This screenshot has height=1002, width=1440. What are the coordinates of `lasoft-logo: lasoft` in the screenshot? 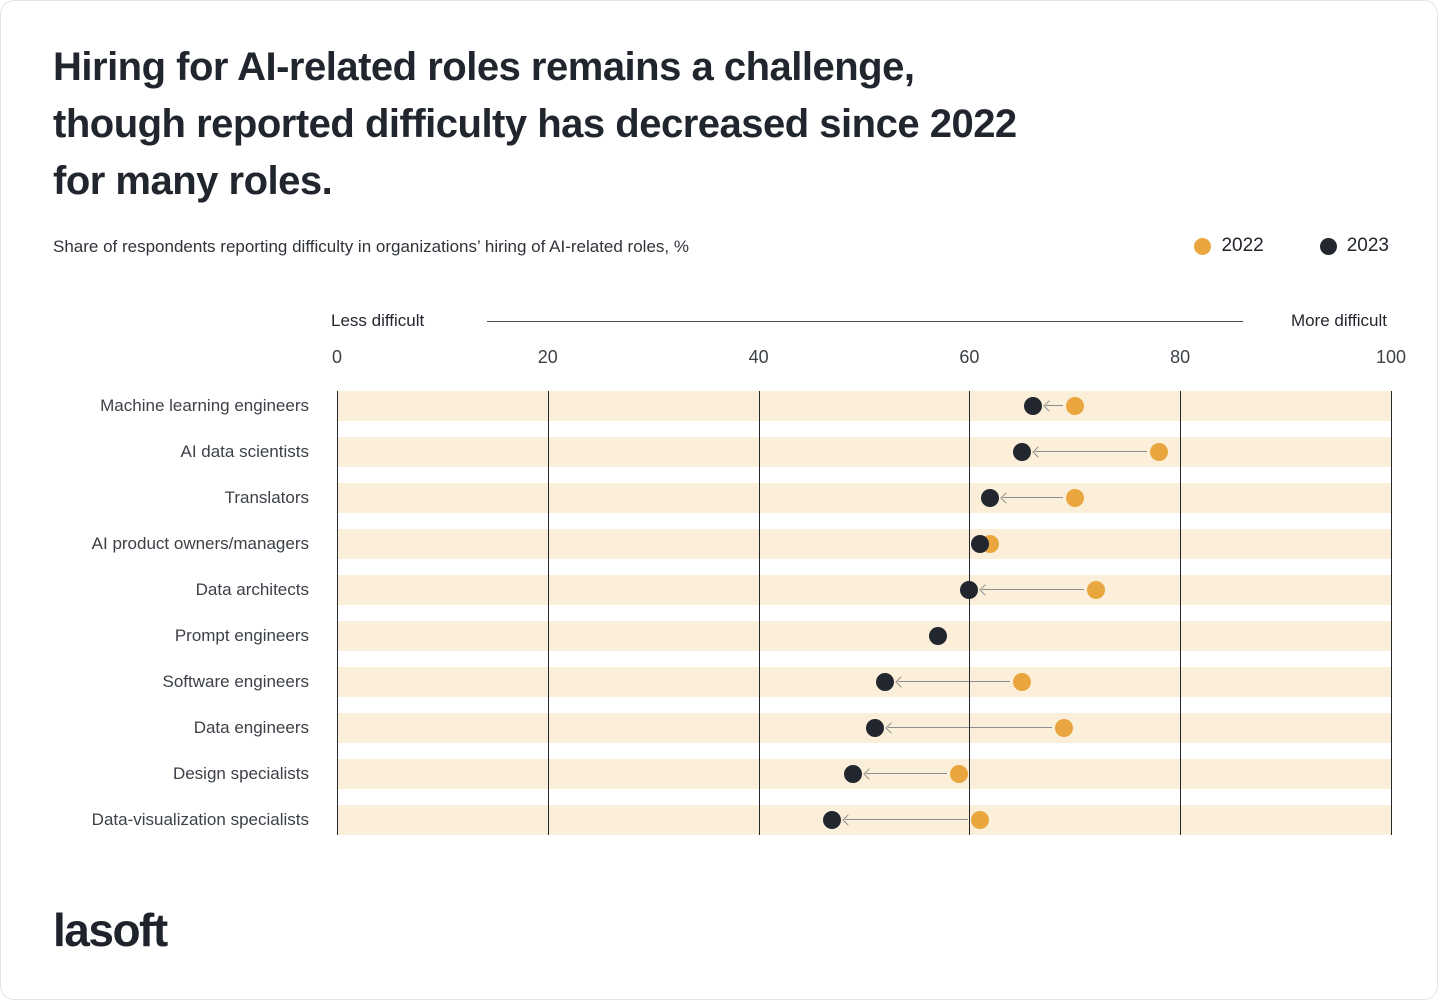 It's located at (110, 930).